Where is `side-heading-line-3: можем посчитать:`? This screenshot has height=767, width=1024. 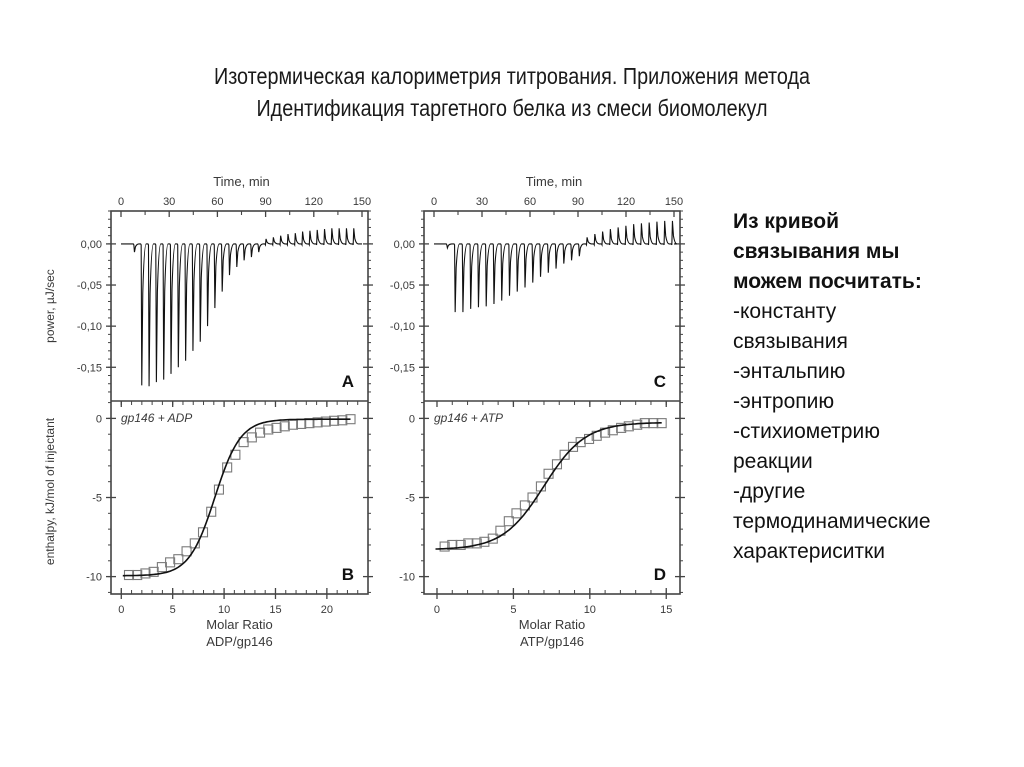
side-heading-line-3: можем посчитать: is located at coordinates (827, 281).